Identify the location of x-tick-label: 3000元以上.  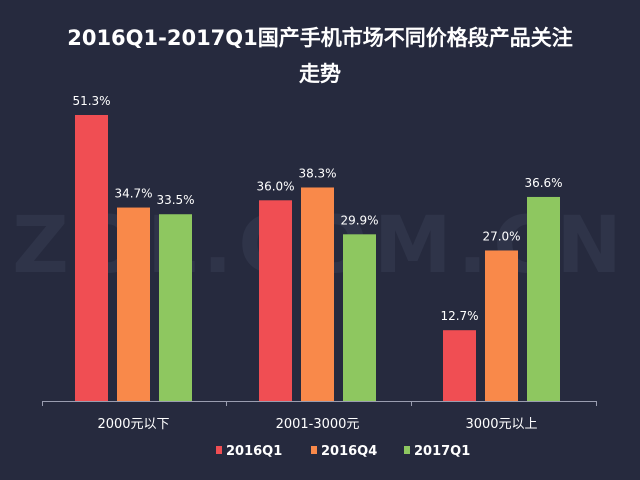
(501, 424).